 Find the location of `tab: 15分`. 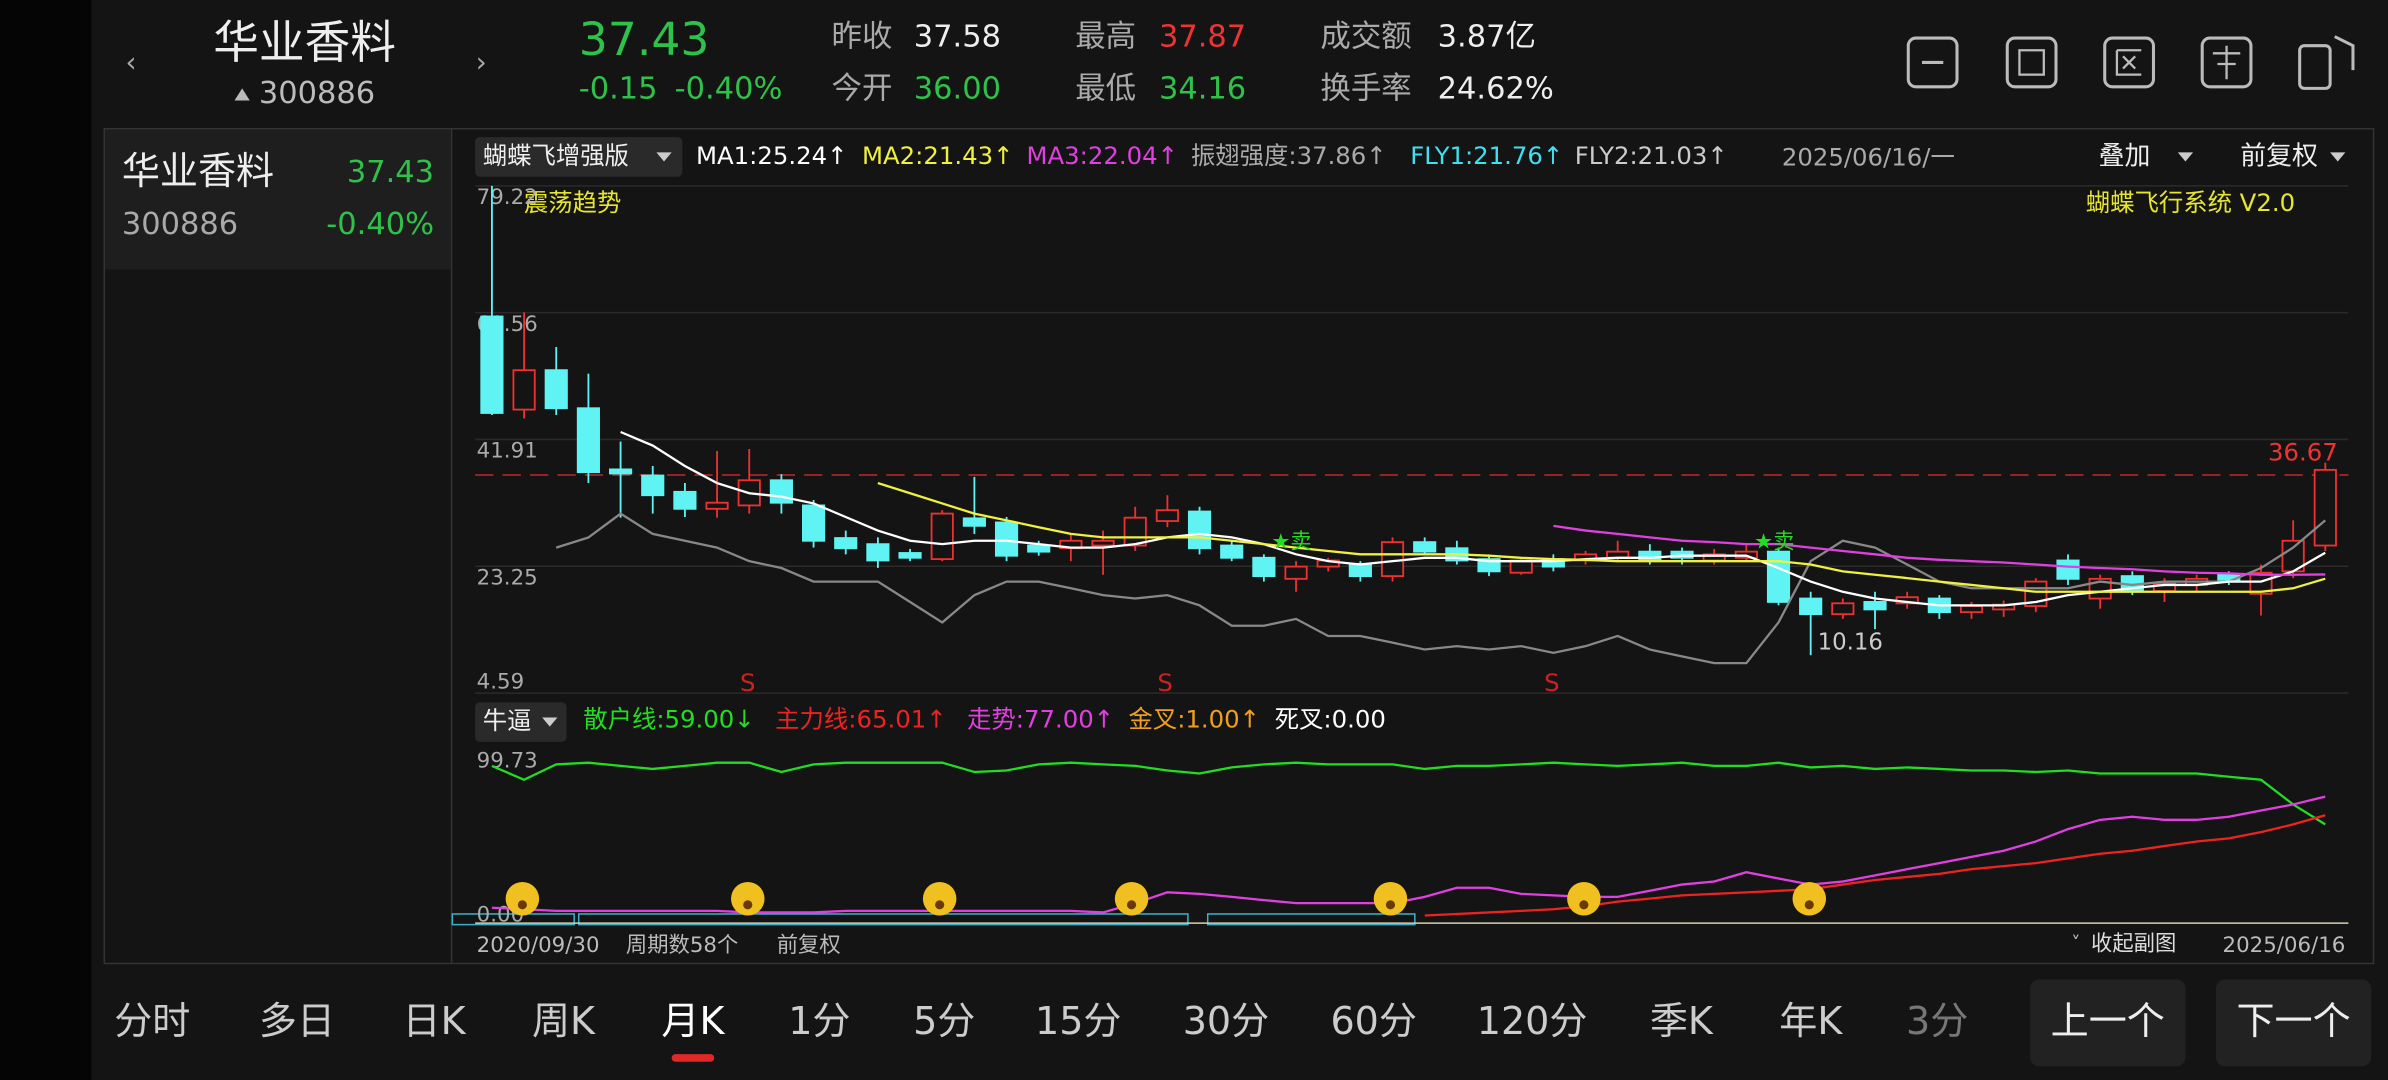

tab: 15分 is located at coordinates (1078, 1021).